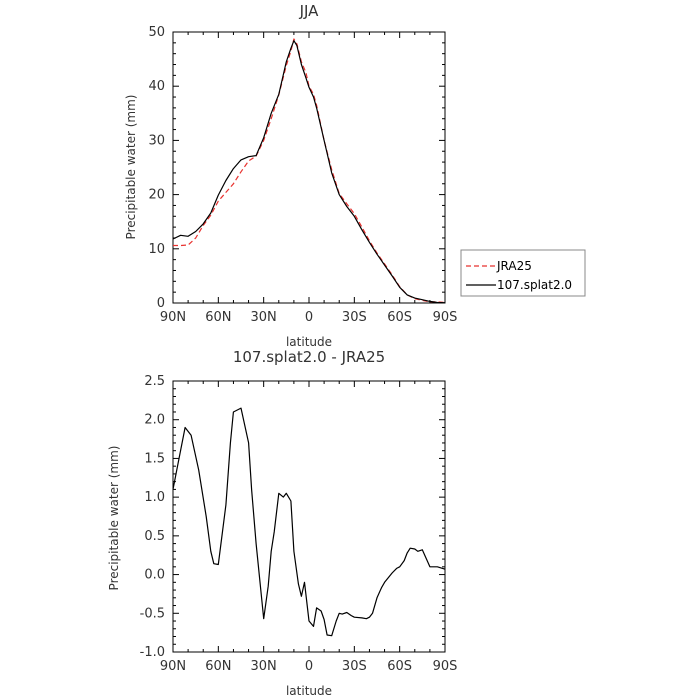  What do you see at coordinates (445, 317) in the screenshot?
I see `top-x-tick-label-6: 90S` at bounding box center [445, 317].